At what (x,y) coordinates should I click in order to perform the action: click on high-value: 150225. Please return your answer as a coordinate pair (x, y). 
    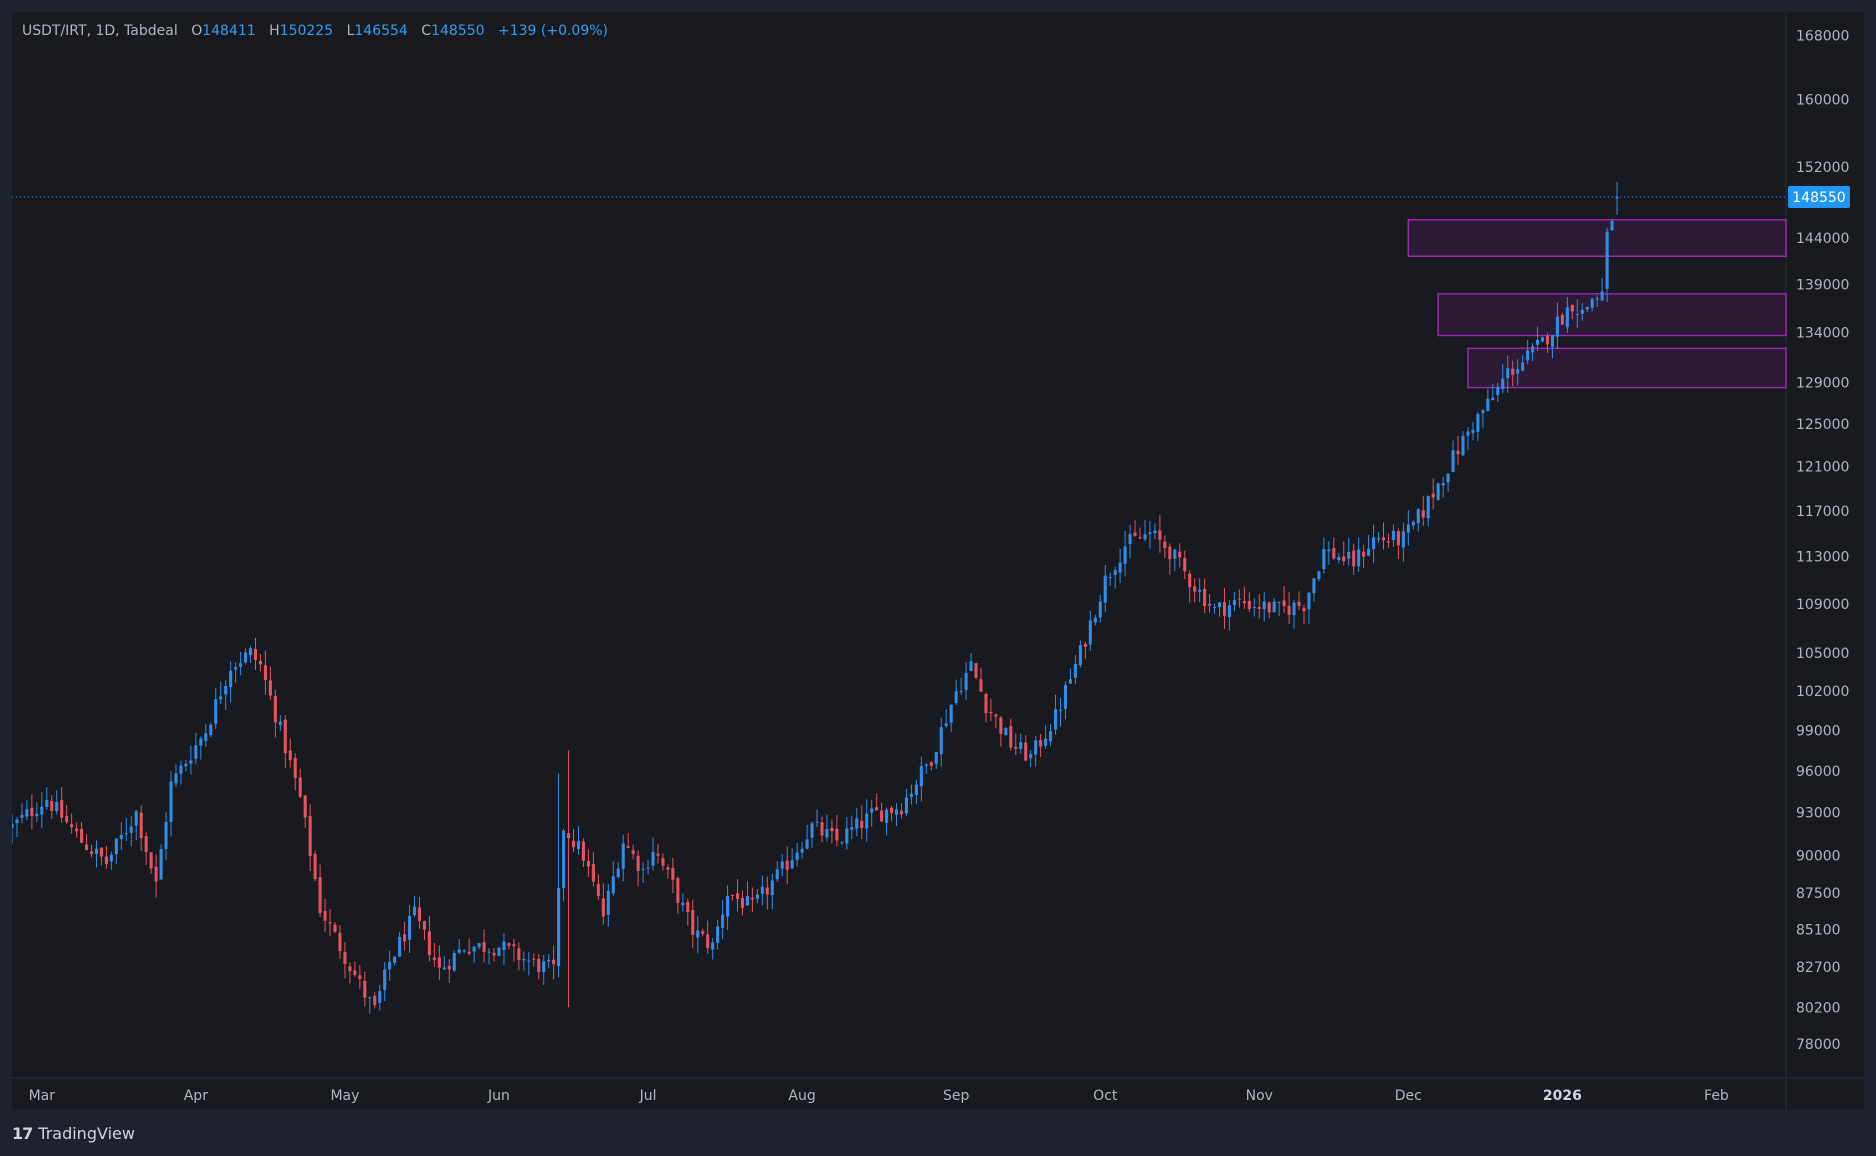
    Looking at the image, I should click on (306, 31).